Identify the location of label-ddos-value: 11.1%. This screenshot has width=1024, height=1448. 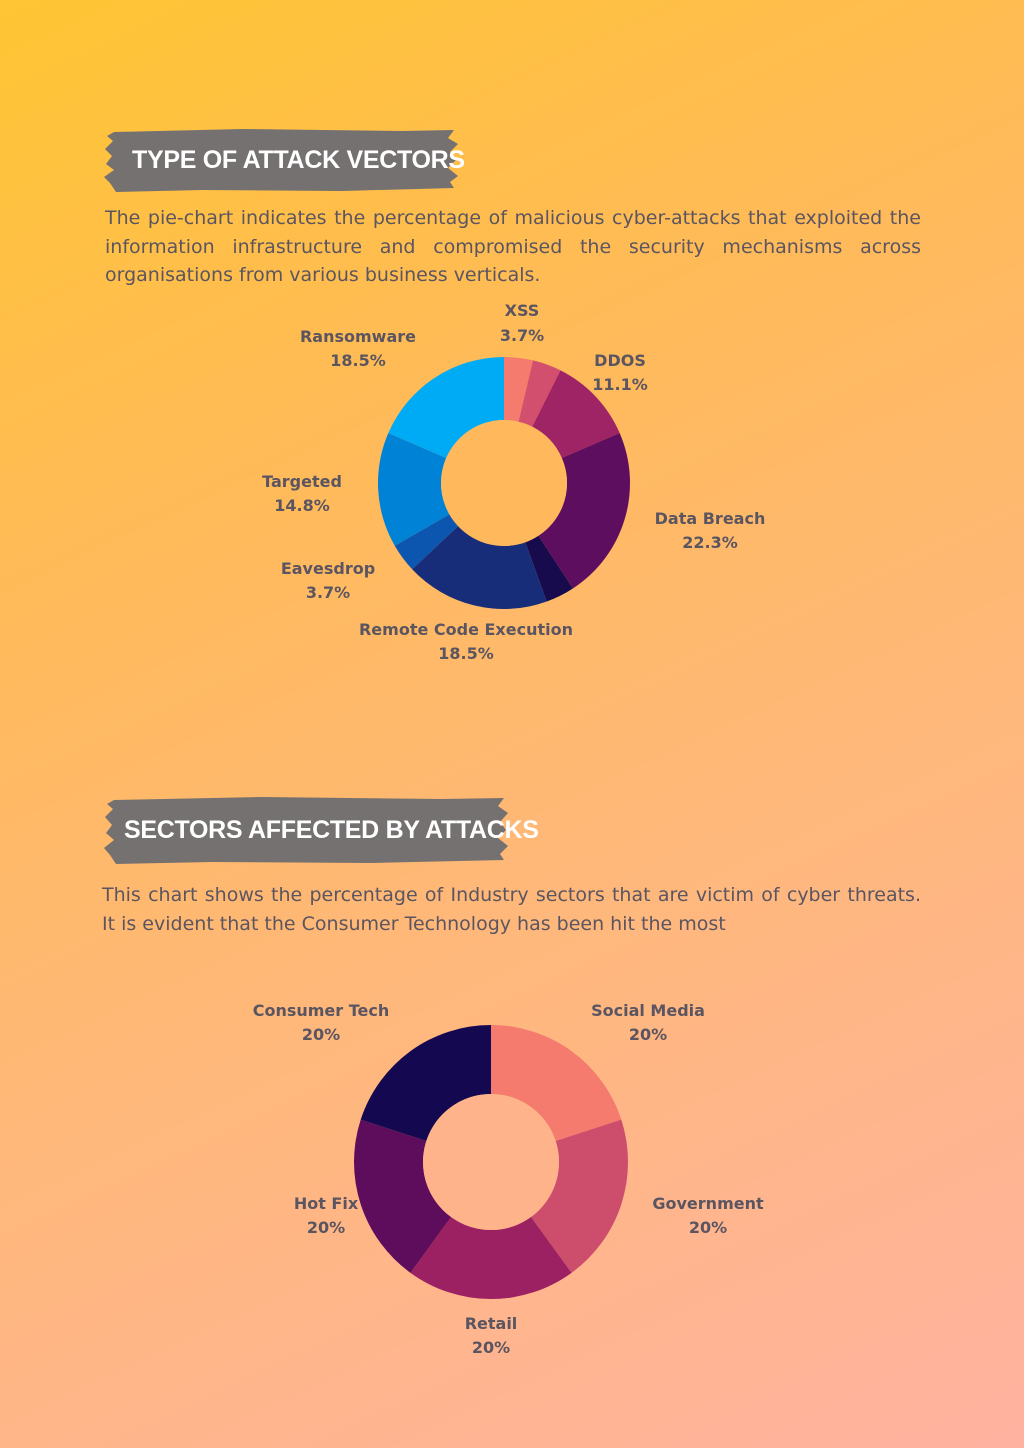
(620, 384).